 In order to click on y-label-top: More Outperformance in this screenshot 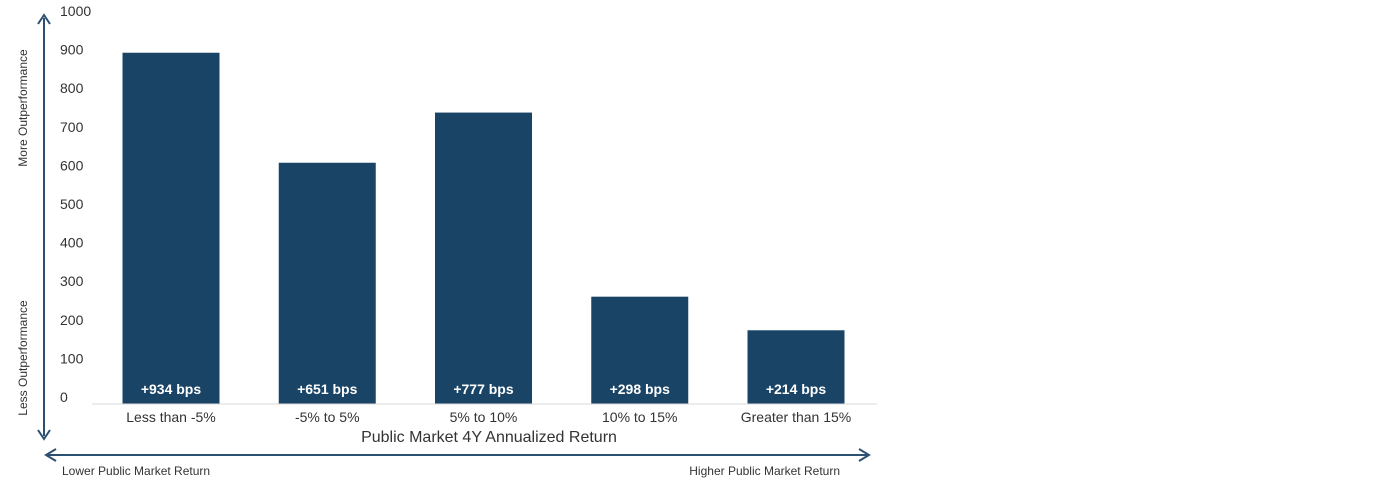, I will do `click(23, 108)`.